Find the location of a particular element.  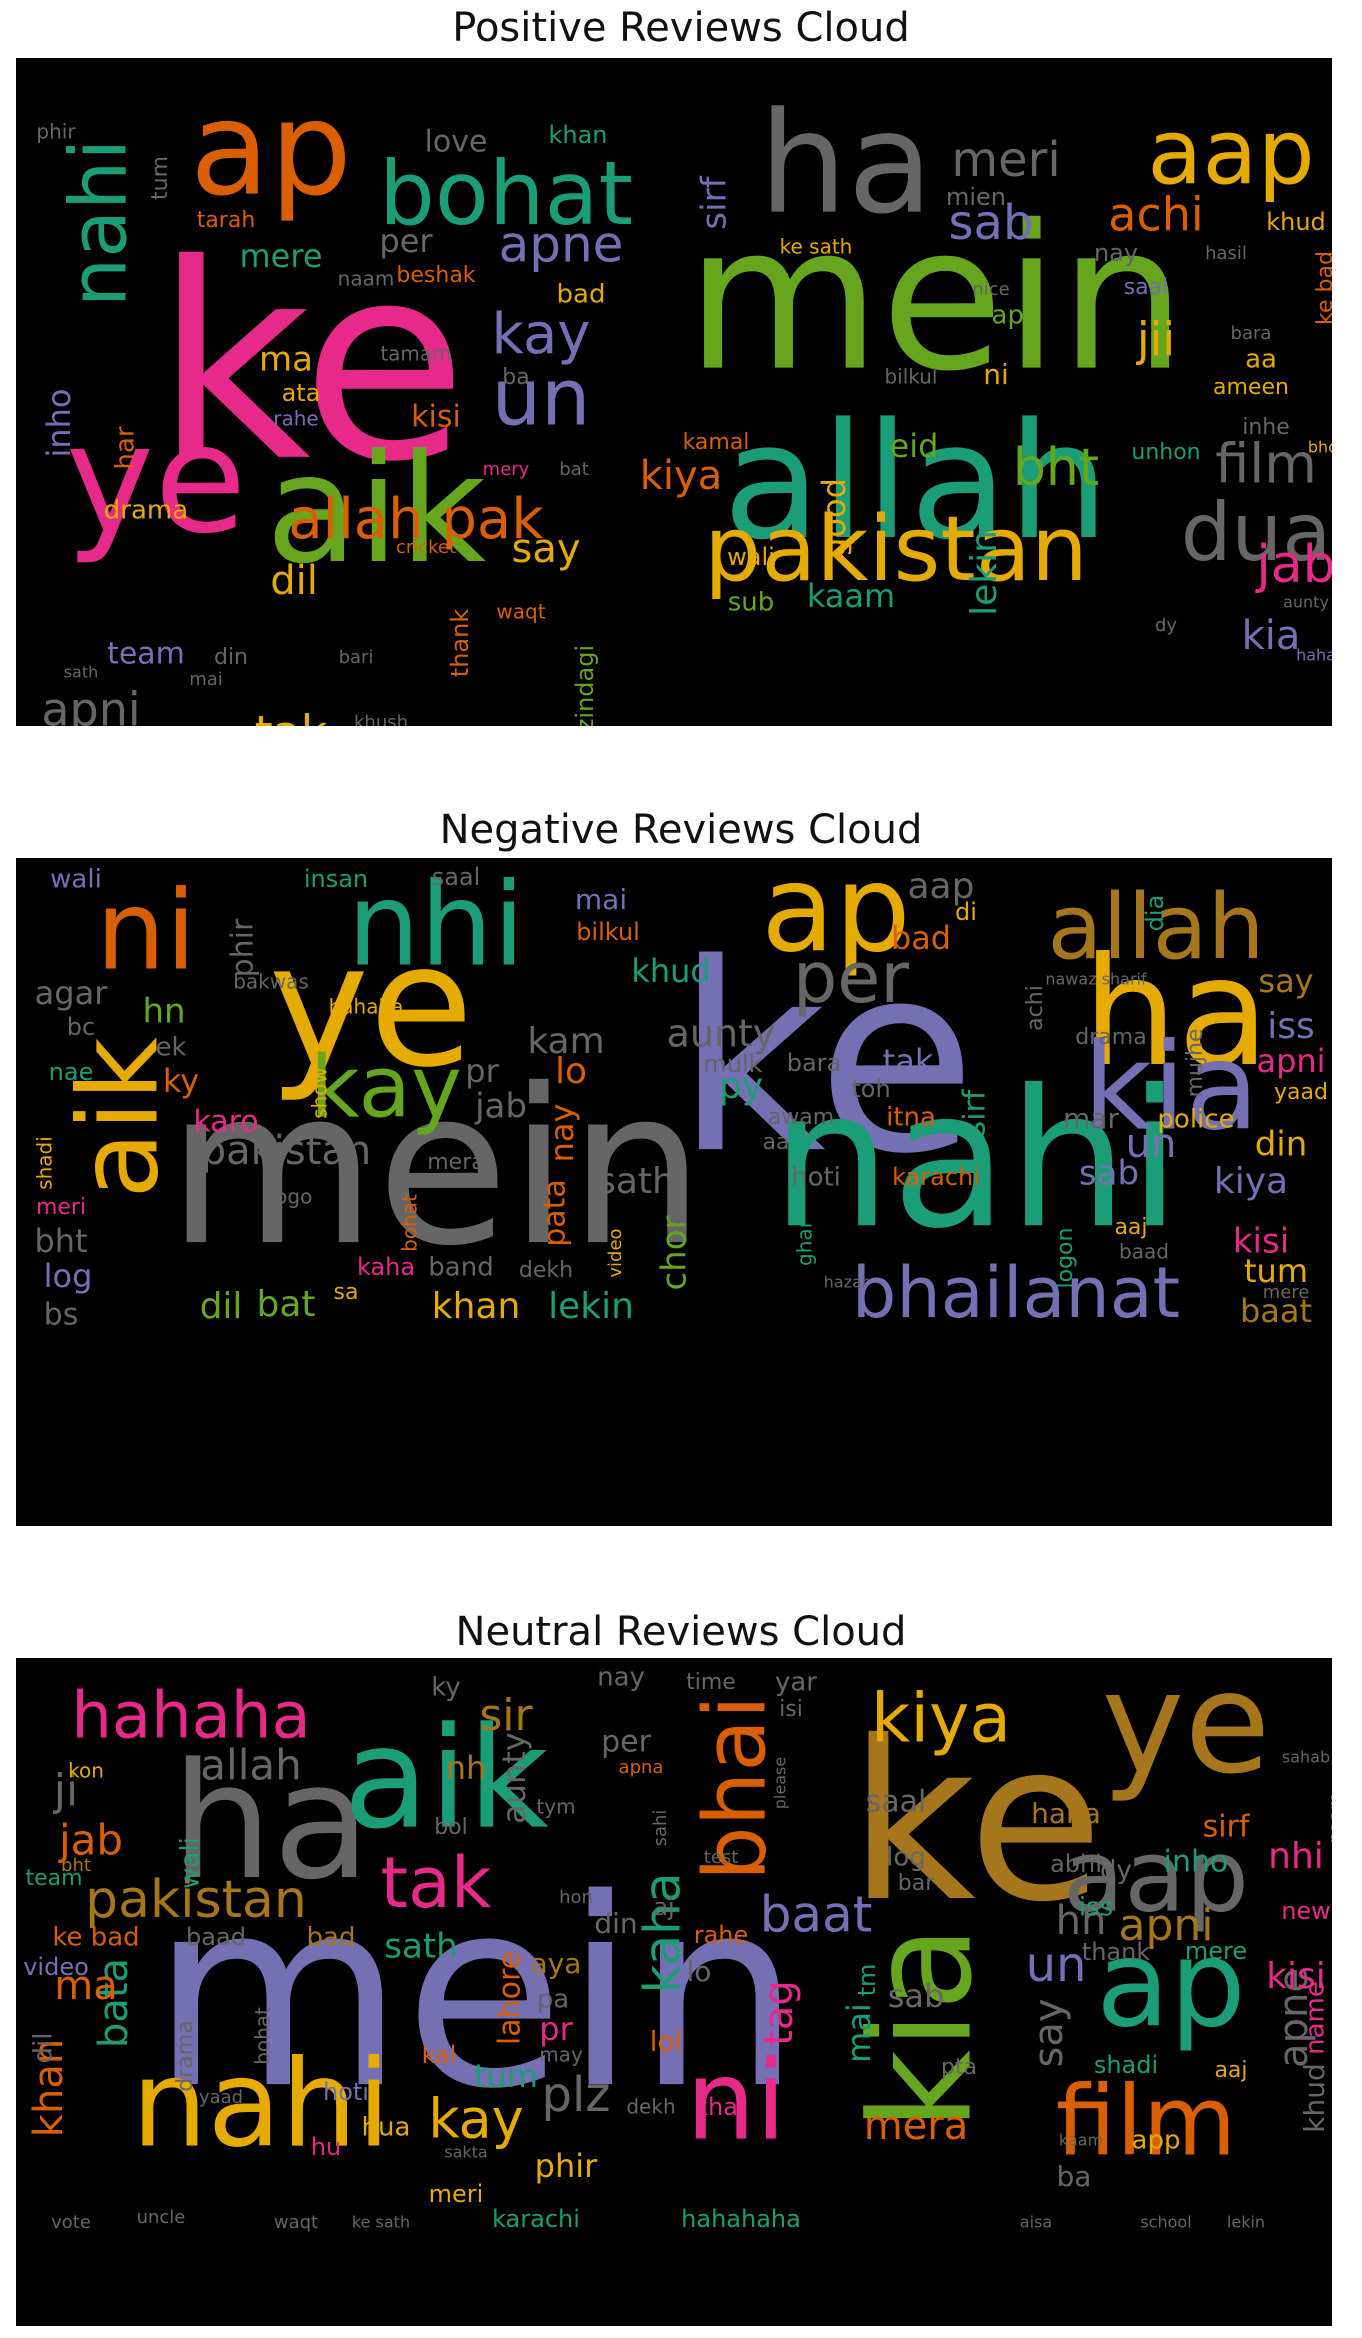

cloud-word: bs is located at coordinates (61, 1315).